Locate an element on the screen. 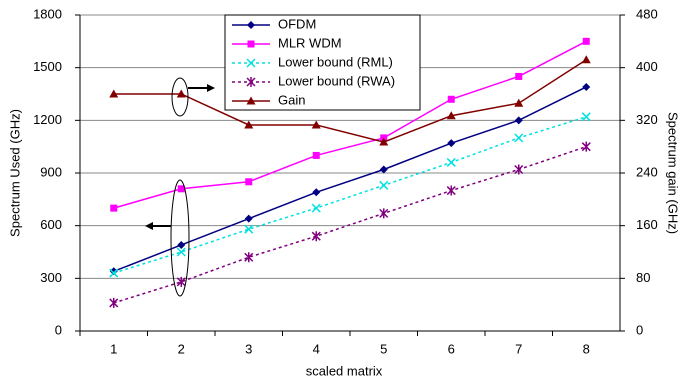 The image size is (679, 383). y-tick-label: 1200 is located at coordinates (47, 119).